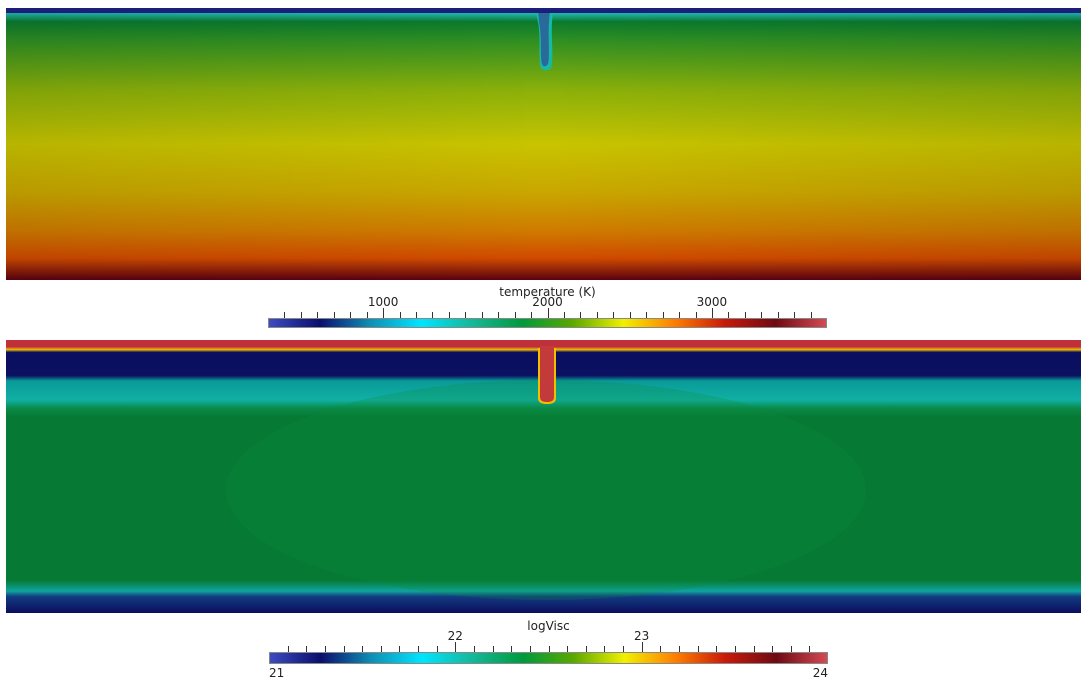 Image resolution: width=1081 pixels, height=681 pixels. What do you see at coordinates (642, 636) in the screenshot?
I see `major-tick-label: 23` at bounding box center [642, 636].